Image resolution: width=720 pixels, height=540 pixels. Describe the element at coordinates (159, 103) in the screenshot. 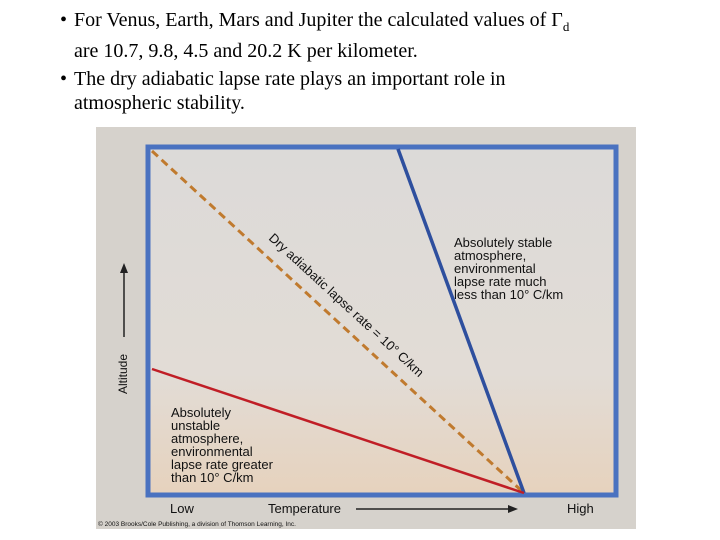

I see `bullet-text-line2: atmospheric stability.` at that location.